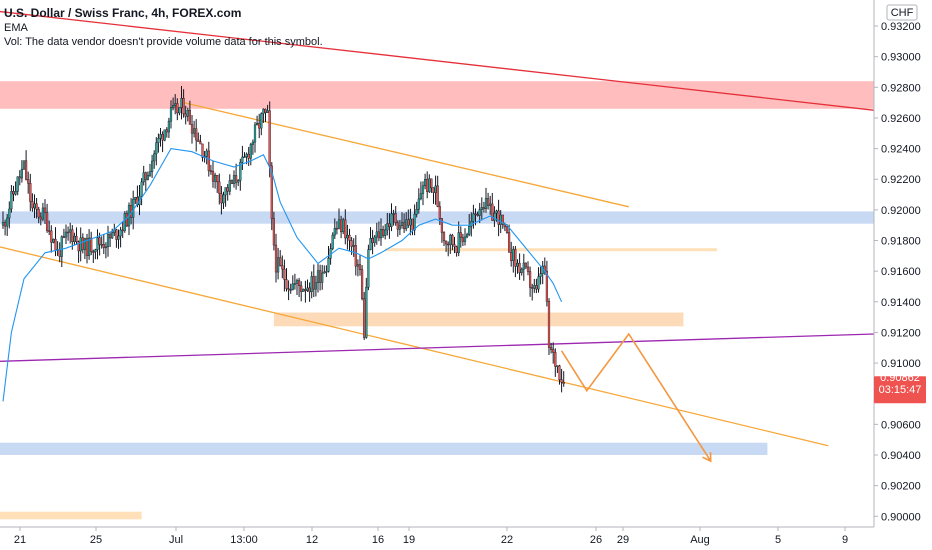 The height and width of the screenshot is (550, 932). I want to click on price-axis-panel, so click(903, 275).